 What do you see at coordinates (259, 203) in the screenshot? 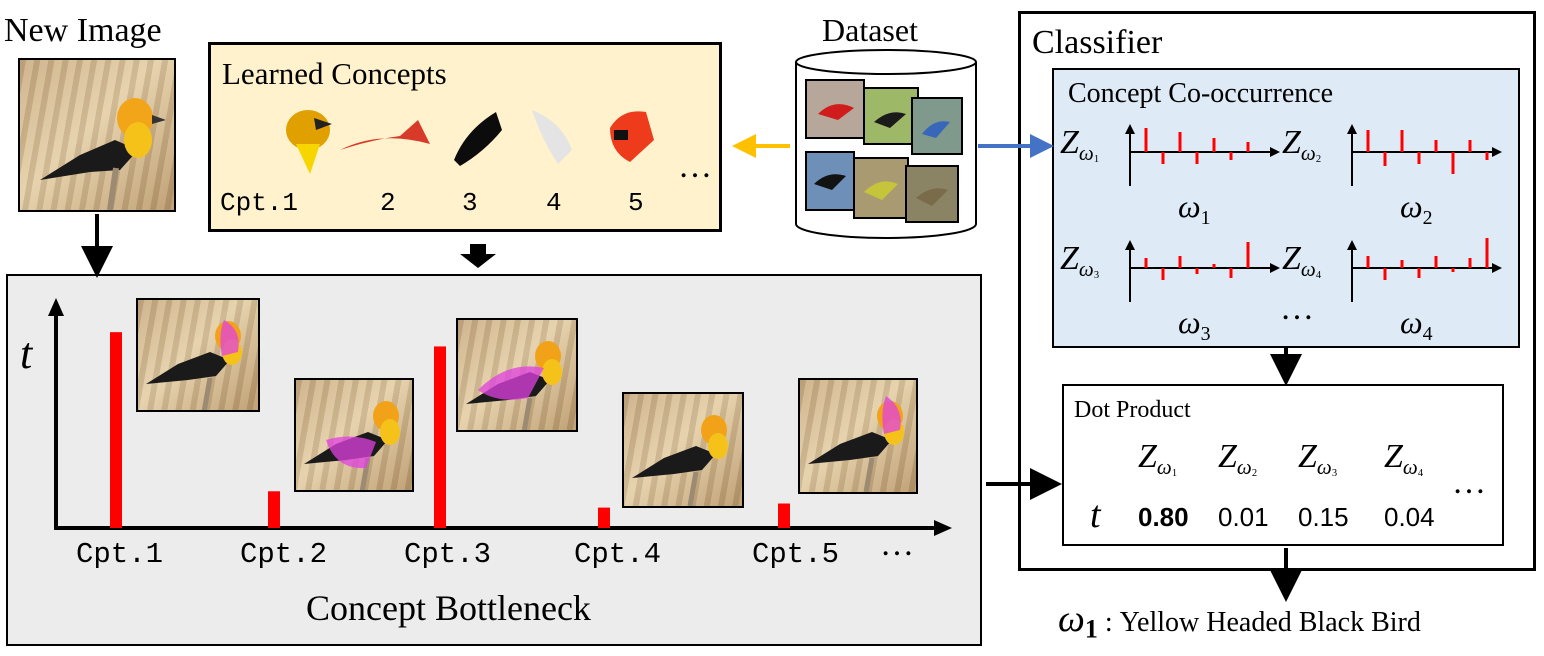
I see `learned-concept-label-1: Cpt.1` at bounding box center [259, 203].